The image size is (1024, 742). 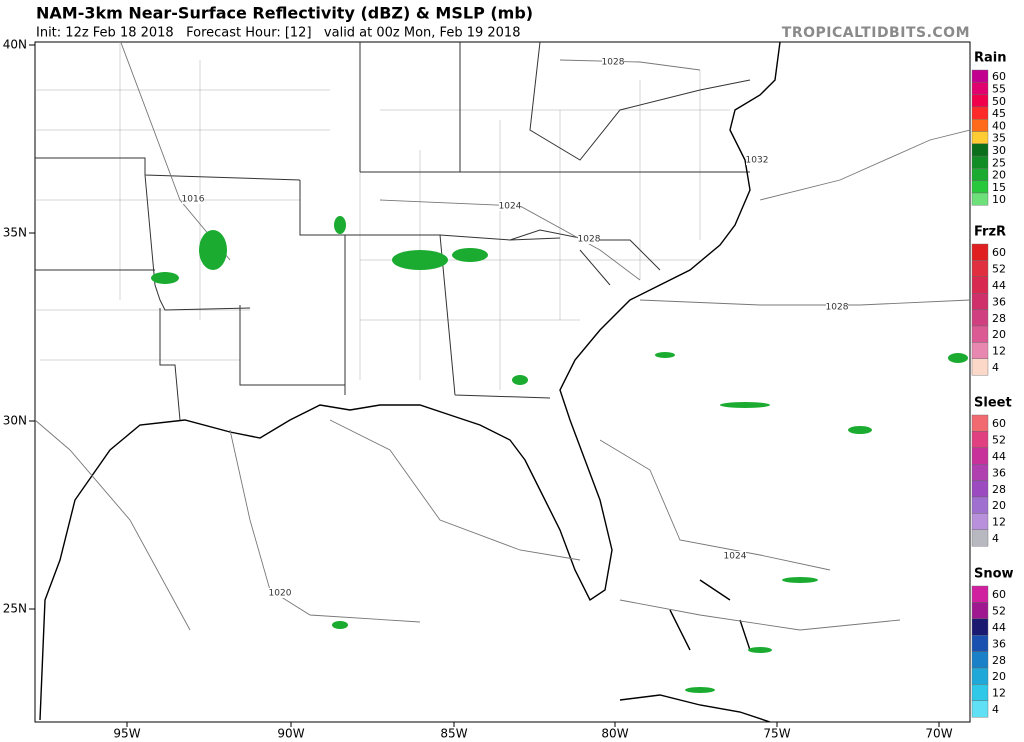 I want to click on legend-level: 10, so click(x=999, y=199).